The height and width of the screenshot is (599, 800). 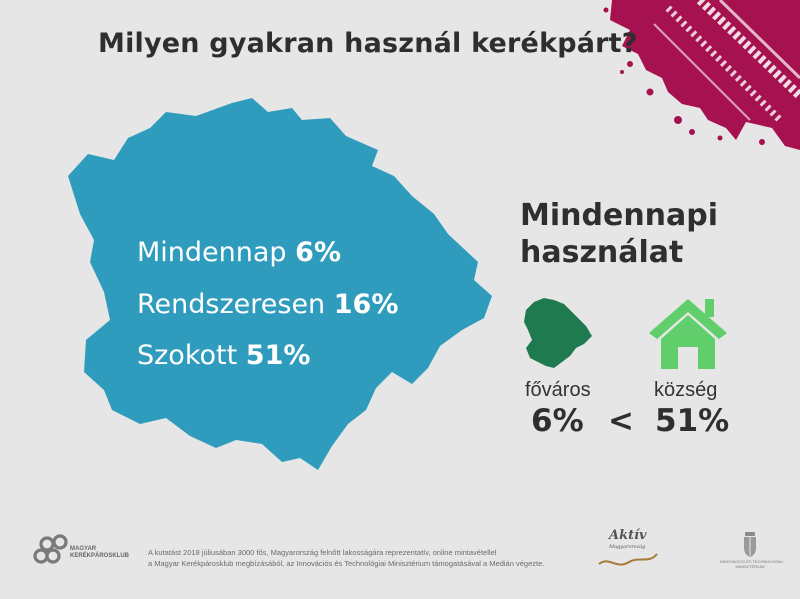 What do you see at coordinates (686, 390) in the screenshot?
I see `village-label: község` at bounding box center [686, 390].